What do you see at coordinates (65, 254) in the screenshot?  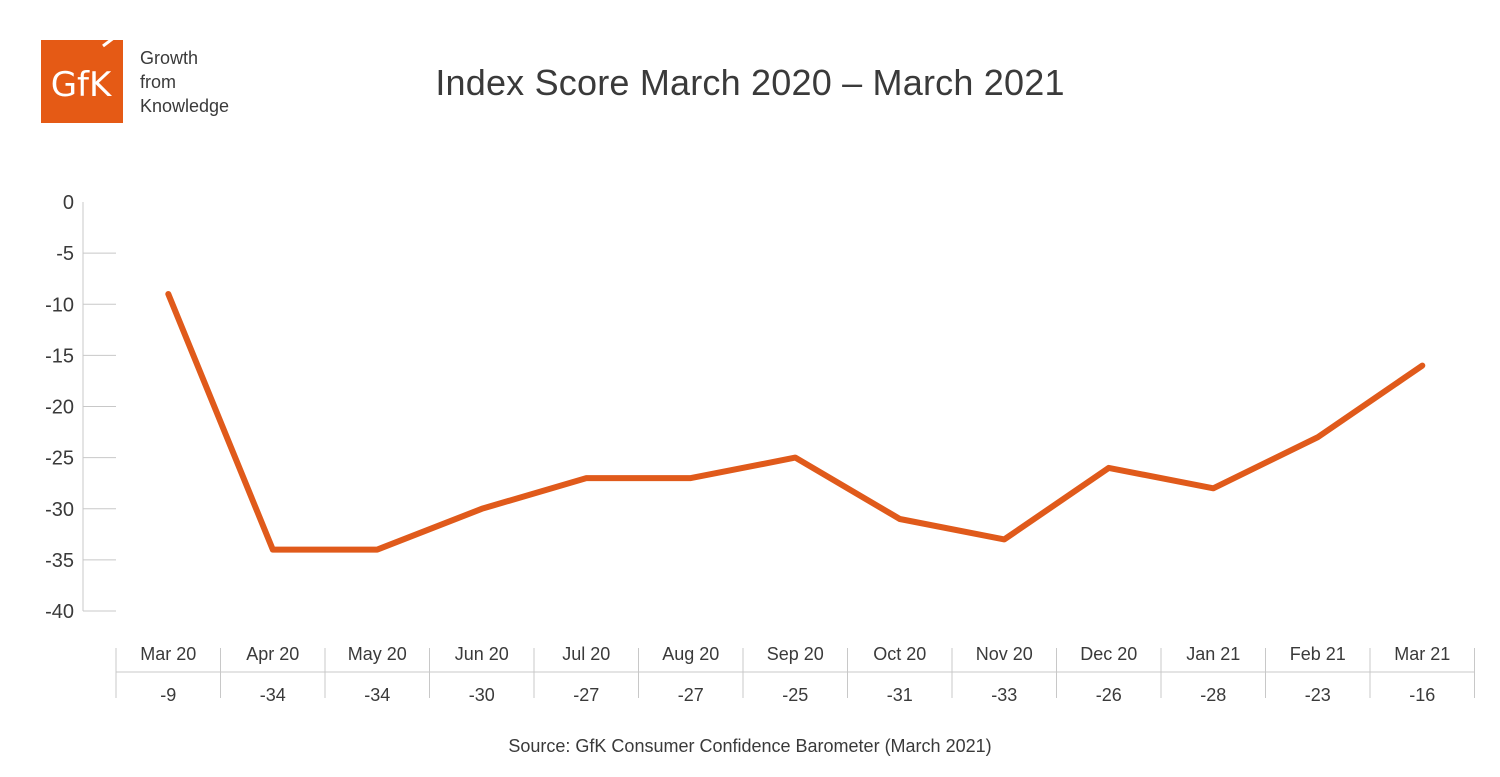 I see `y-tick-label: -5` at bounding box center [65, 254].